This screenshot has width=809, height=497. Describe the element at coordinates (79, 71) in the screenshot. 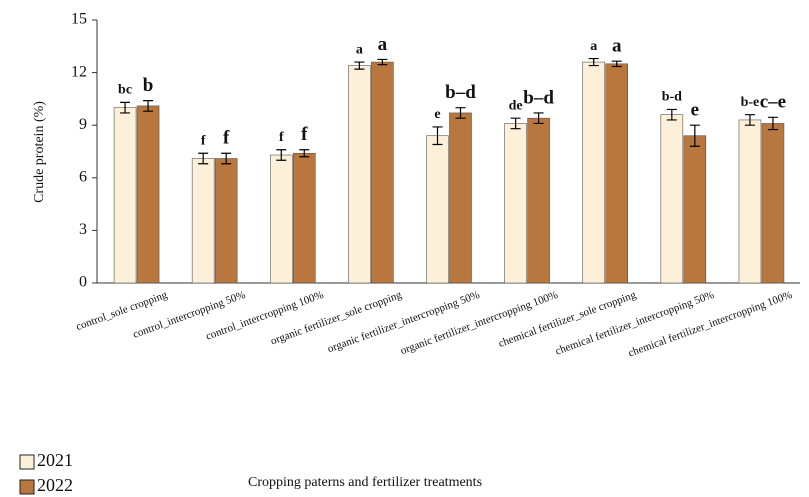

I see `y-tick-label: 12` at that location.